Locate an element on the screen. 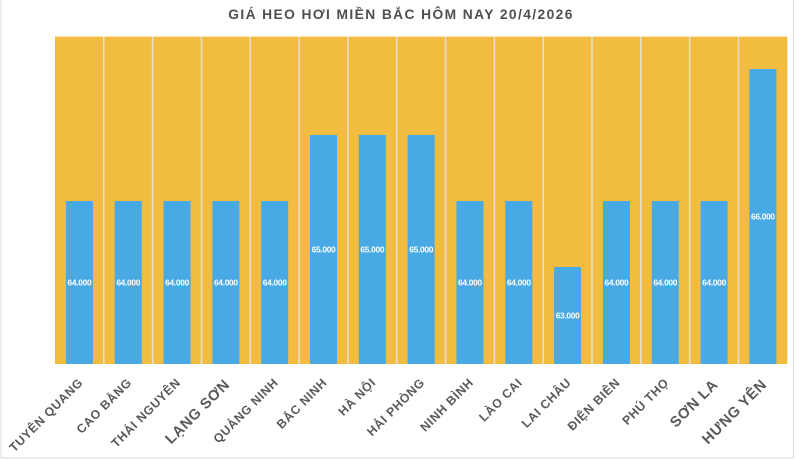  svg-text:GIÁ HEO HƠI MIỀN BẮC HÔM NAY 2: GIÁ HEO HƠI MIỀN BẮC HÔM NAY 20/4/2026 is located at coordinates (401, 13).